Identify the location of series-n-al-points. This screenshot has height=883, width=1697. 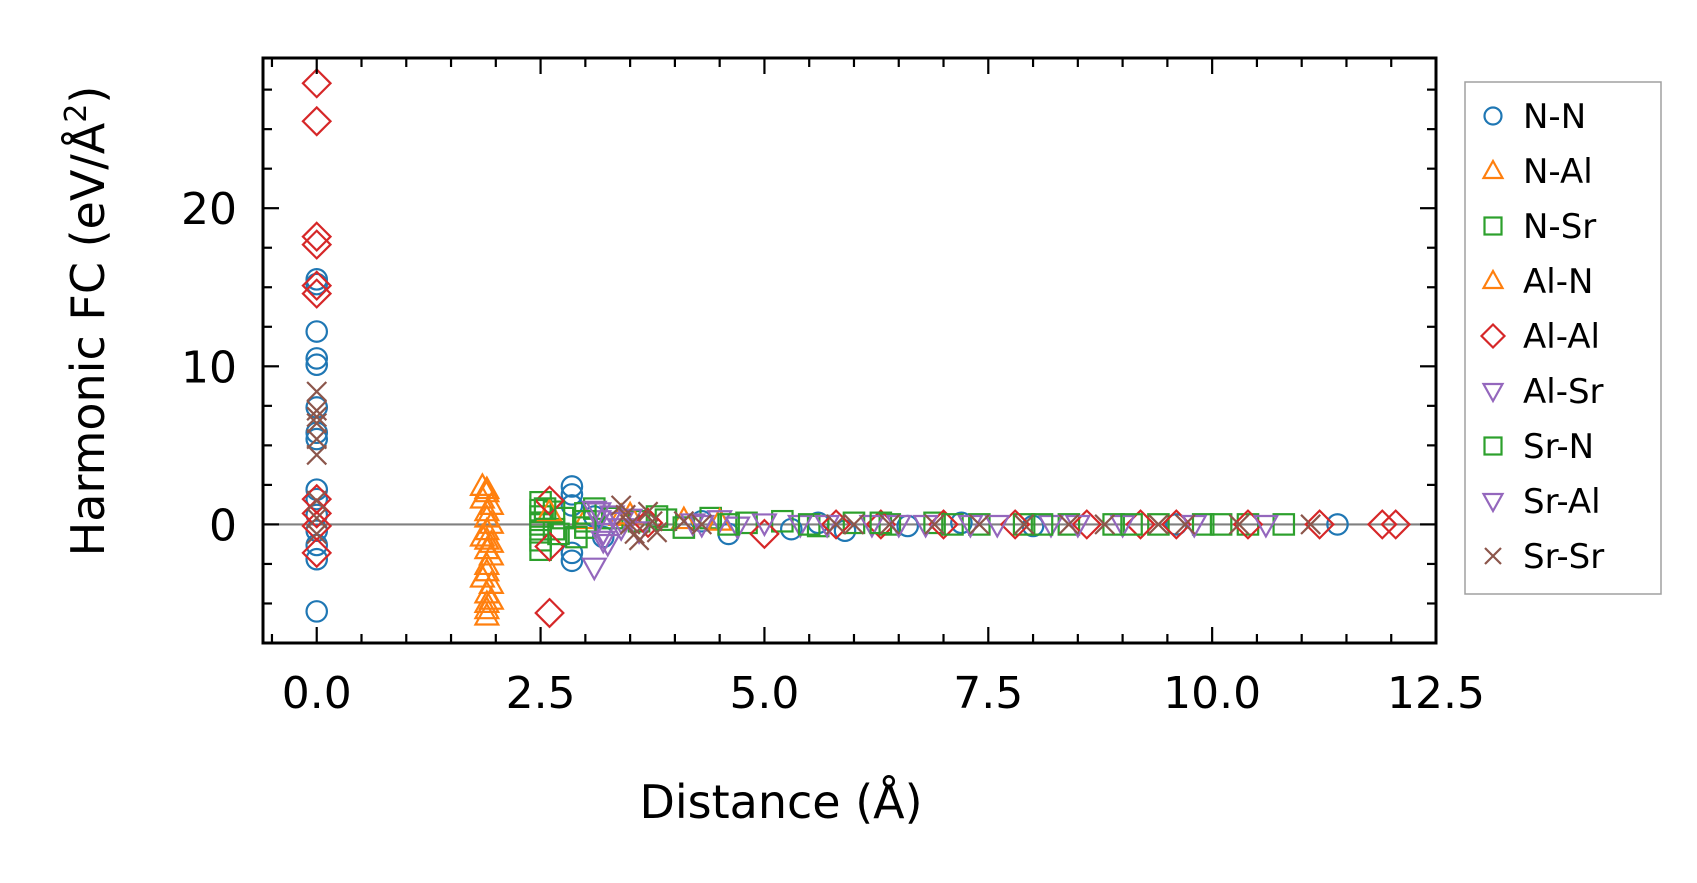
(583, 549).